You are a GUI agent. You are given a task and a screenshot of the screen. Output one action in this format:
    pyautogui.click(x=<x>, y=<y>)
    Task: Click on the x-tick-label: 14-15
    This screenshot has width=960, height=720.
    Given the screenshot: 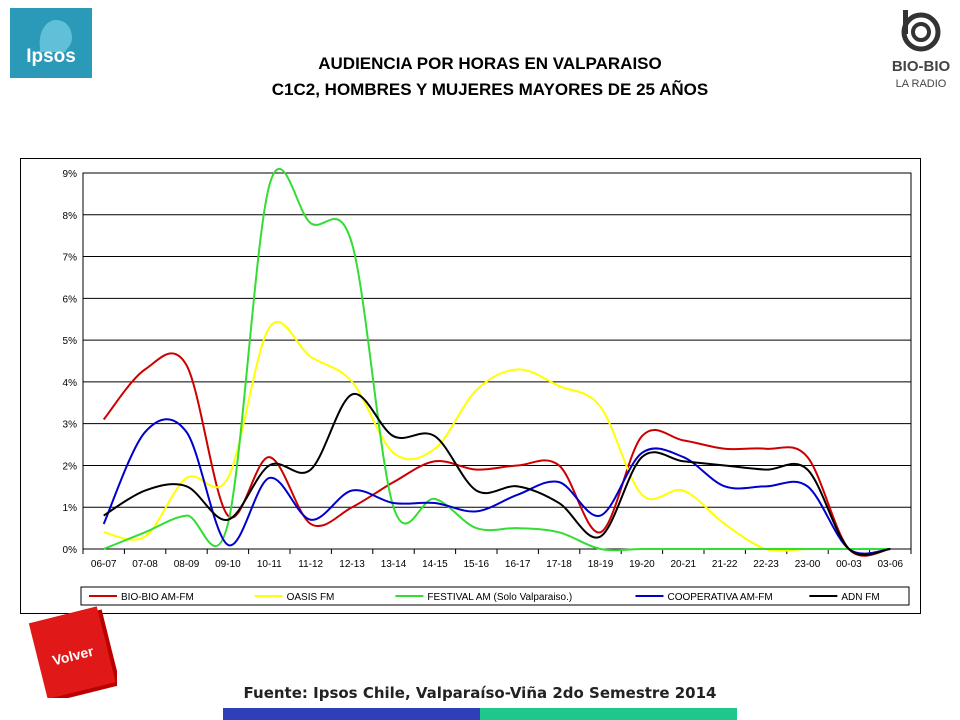 What is the action you would take?
    pyautogui.click(x=435, y=564)
    